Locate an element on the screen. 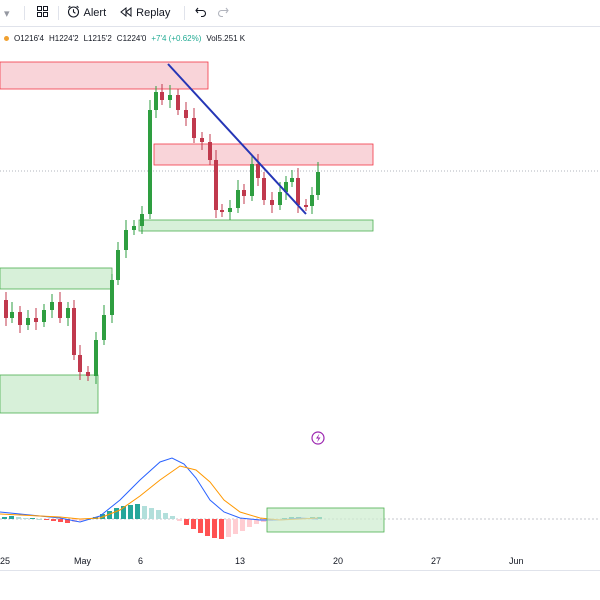 This screenshot has width=600, height=600. undo-button is located at coordinates (201, 13).